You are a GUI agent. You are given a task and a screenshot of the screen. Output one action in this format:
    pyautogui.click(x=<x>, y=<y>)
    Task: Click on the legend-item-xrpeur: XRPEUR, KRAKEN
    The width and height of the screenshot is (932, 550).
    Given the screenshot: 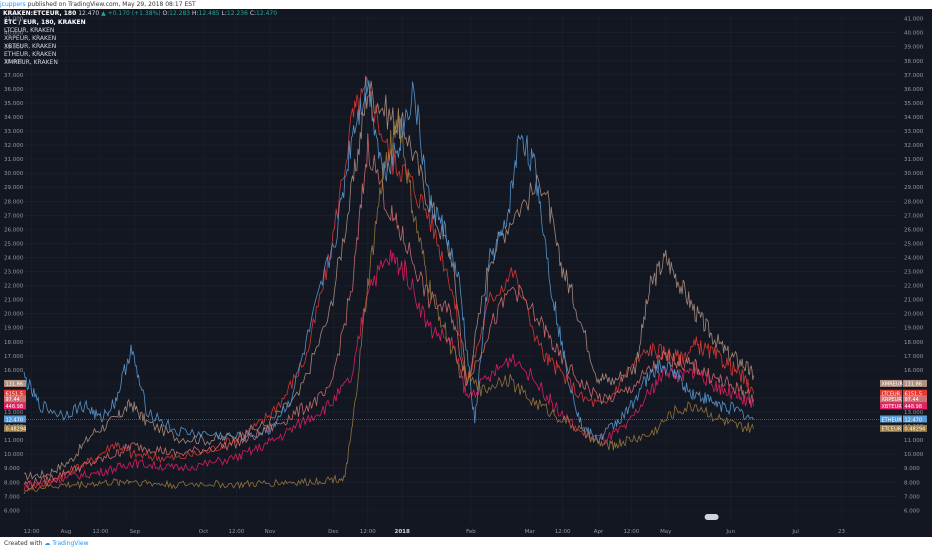 What is the action you would take?
    pyautogui.click(x=30, y=38)
    